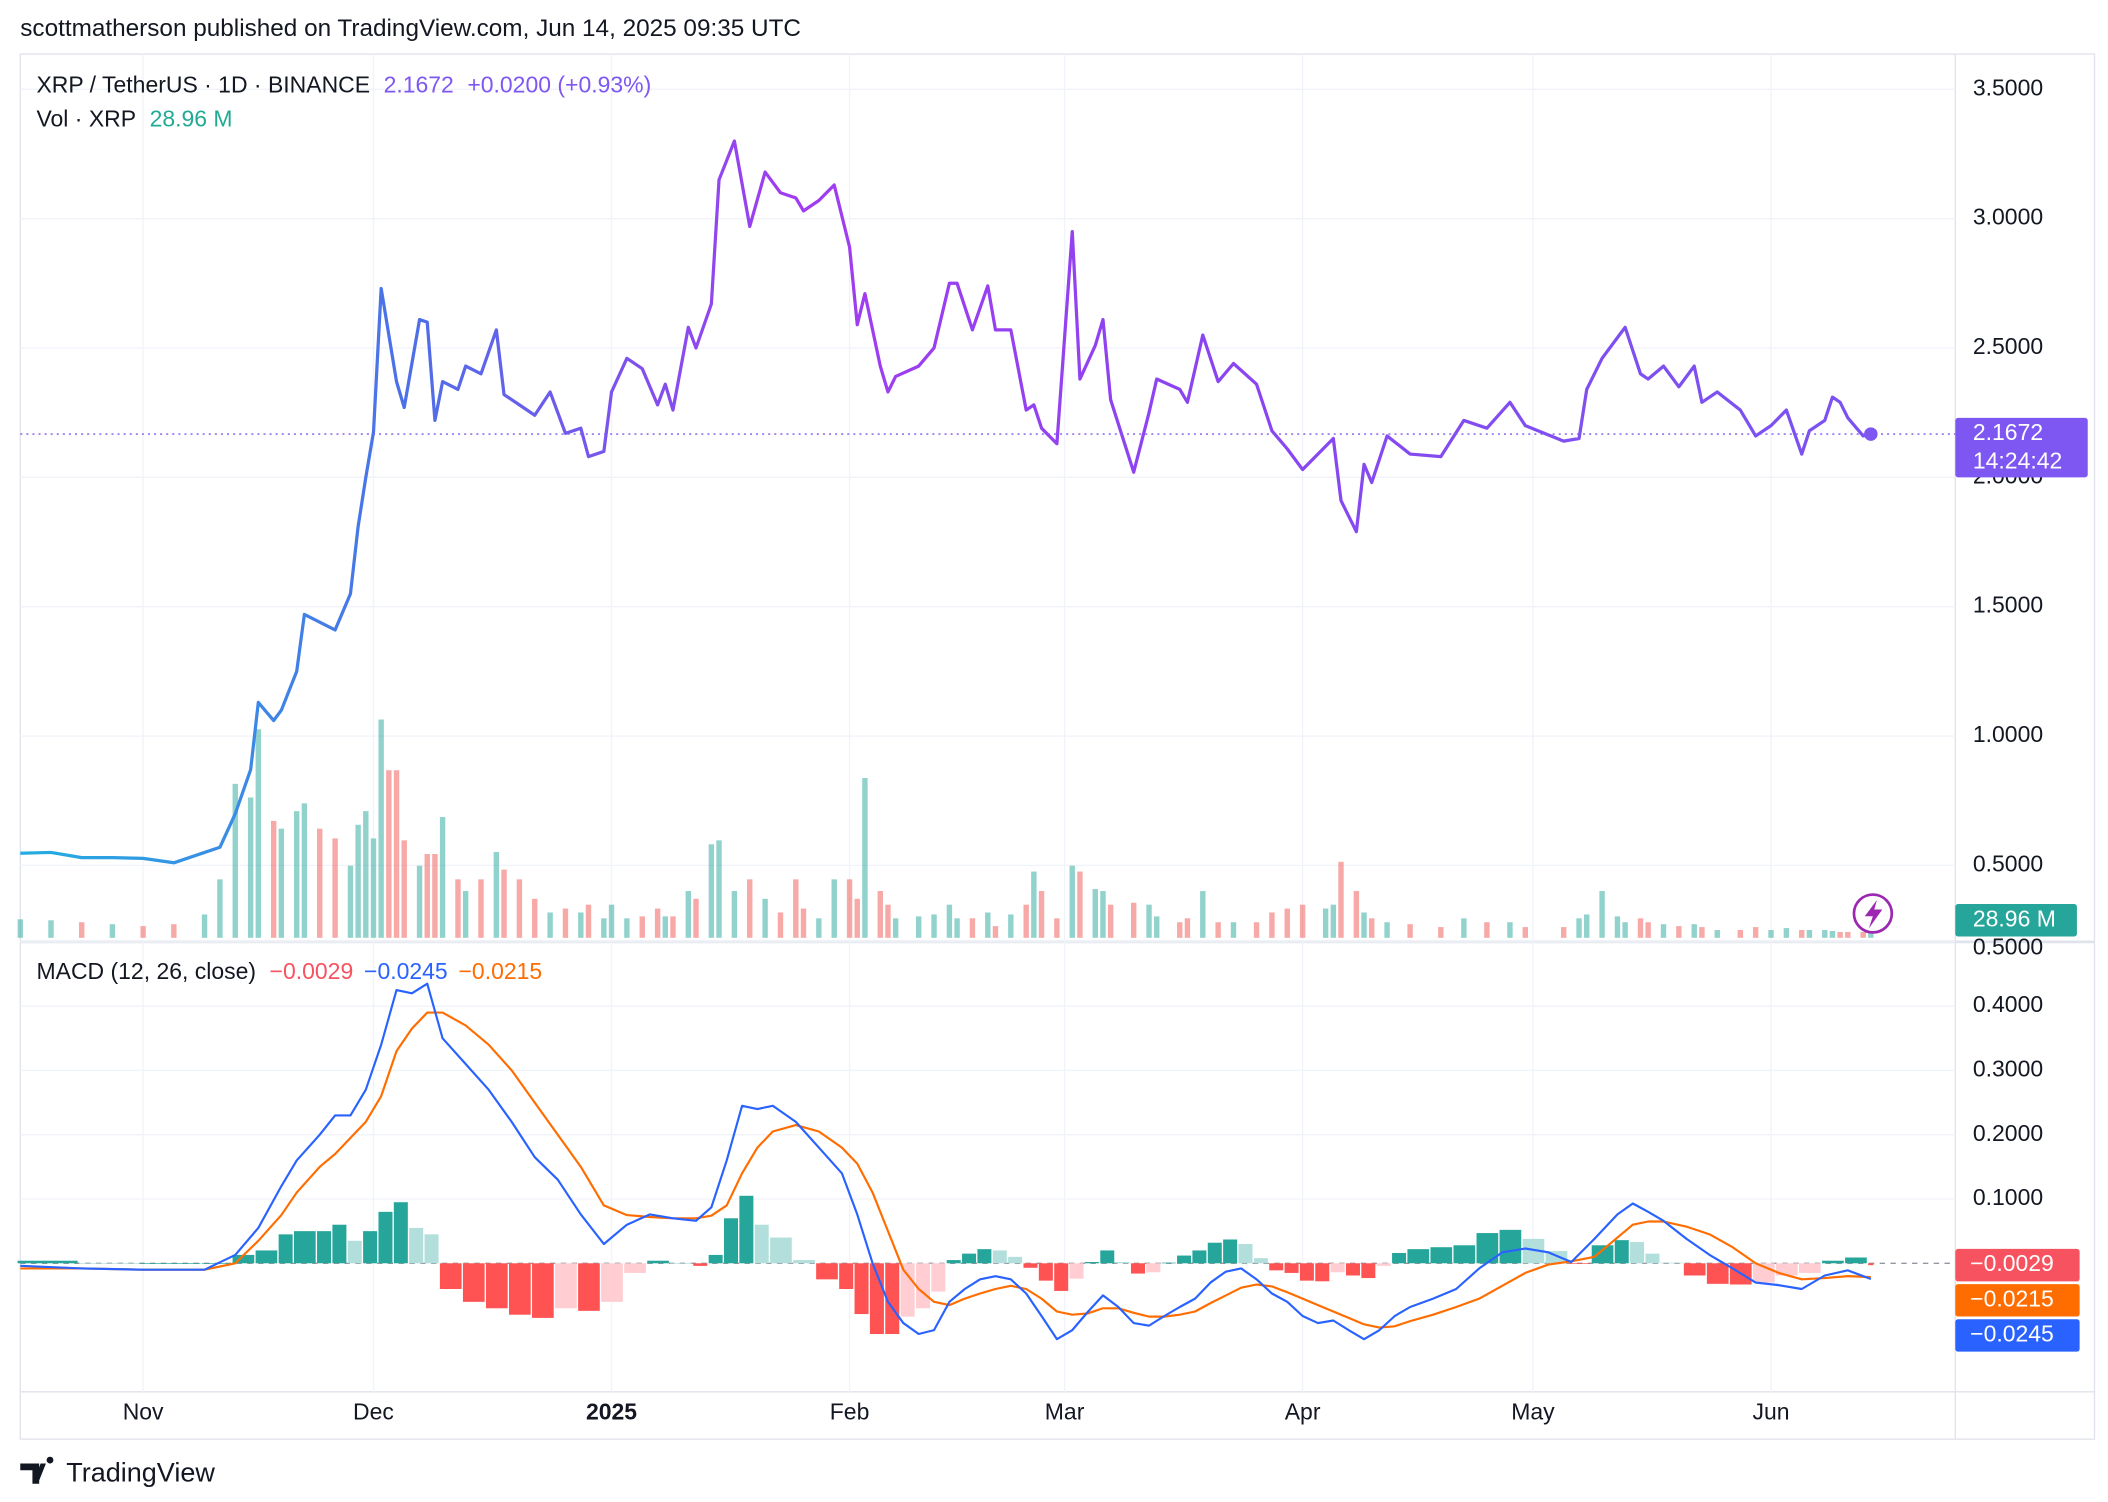  Describe the element at coordinates (2012, 1333) in the screenshot. I see `macd-badge-value: −0.0245` at that location.